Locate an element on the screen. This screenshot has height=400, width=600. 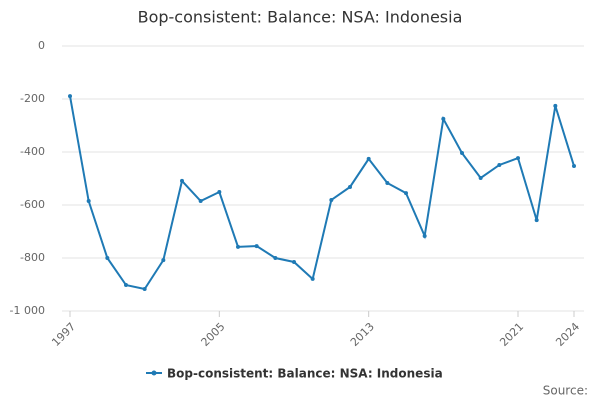
x-tick-label: 2013 is located at coordinates (362, 334).